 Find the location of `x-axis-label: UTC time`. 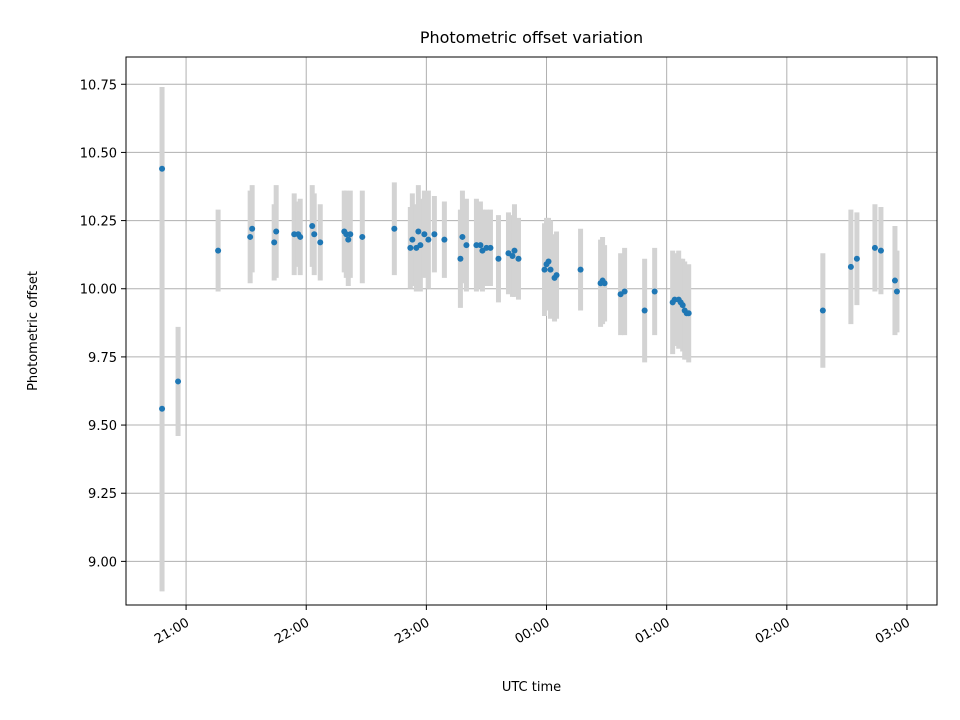

x-axis-label: UTC time is located at coordinates (531, 687).